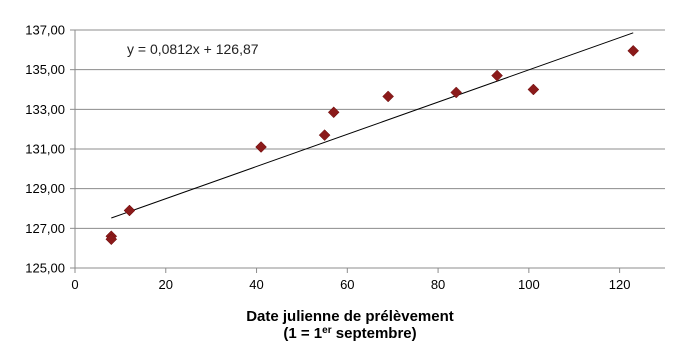  Describe the element at coordinates (74, 284) in the screenshot. I see `x-tick-label: 0` at that location.